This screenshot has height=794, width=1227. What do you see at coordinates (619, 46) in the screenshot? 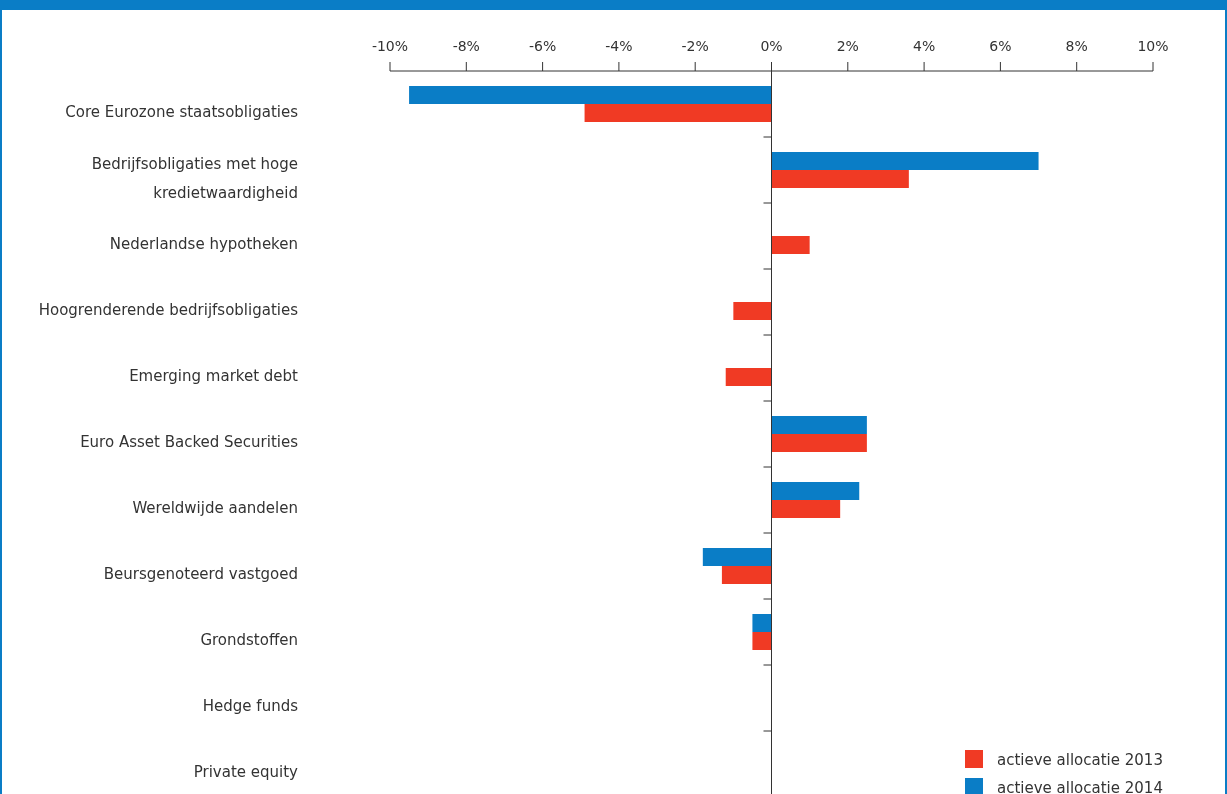
I see `x-tick-label: -4%` at bounding box center [619, 46].